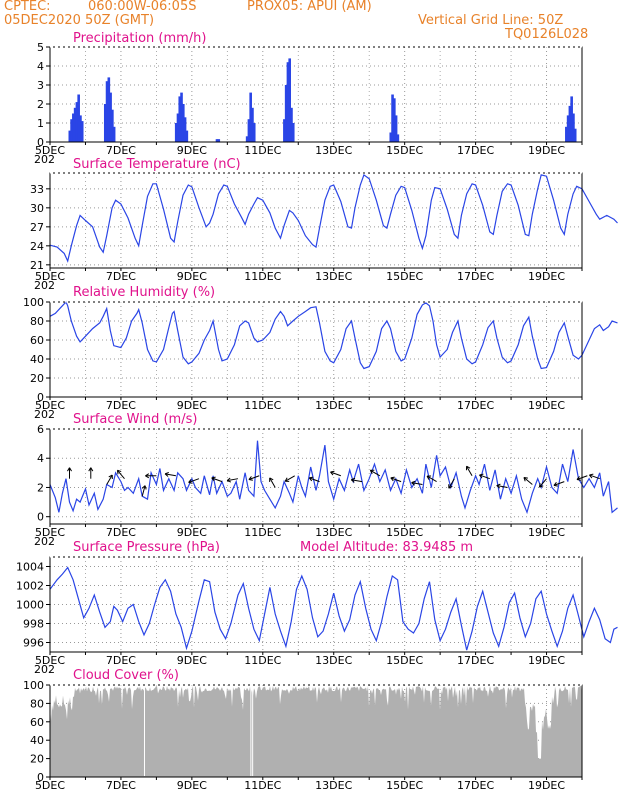 The image size is (618, 800). I want to click on header-source: CPTEC:, so click(27, 7).